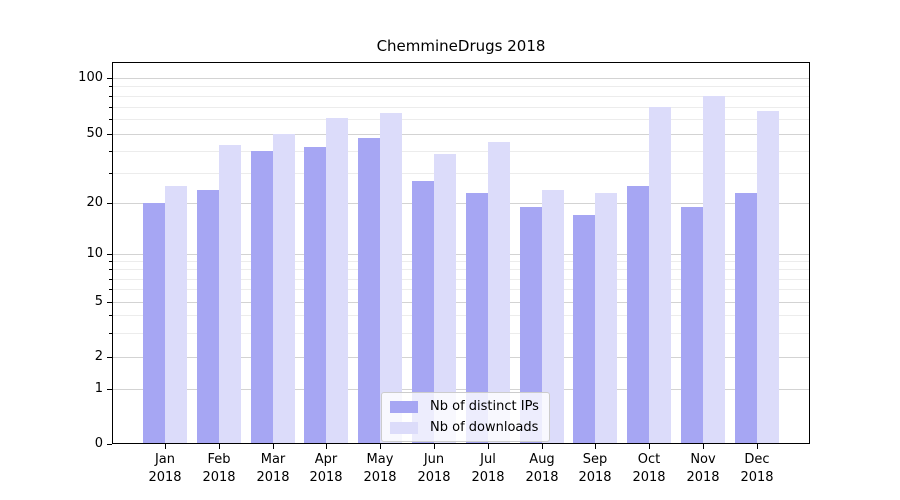  I want to click on bar-nb-of-downloads-jul-2018, so click(499, 293).